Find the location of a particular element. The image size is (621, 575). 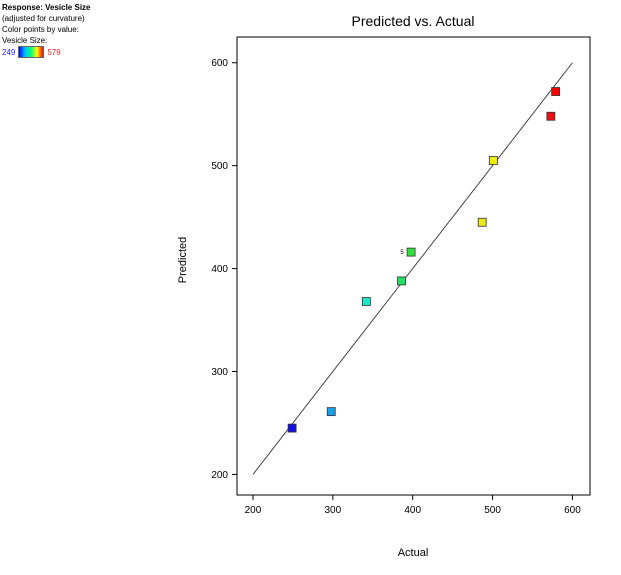

legend-max-value: 579 is located at coordinates (54, 52).